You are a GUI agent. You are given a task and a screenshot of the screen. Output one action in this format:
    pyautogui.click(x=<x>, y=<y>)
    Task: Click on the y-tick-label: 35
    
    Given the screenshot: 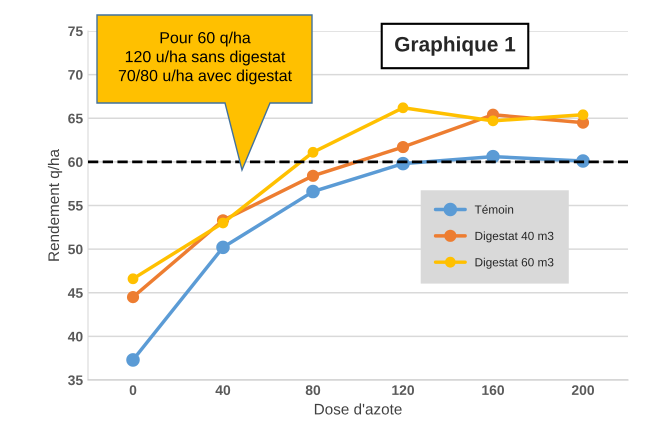 What is the action you would take?
    pyautogui.click(x=75, y=380)
    